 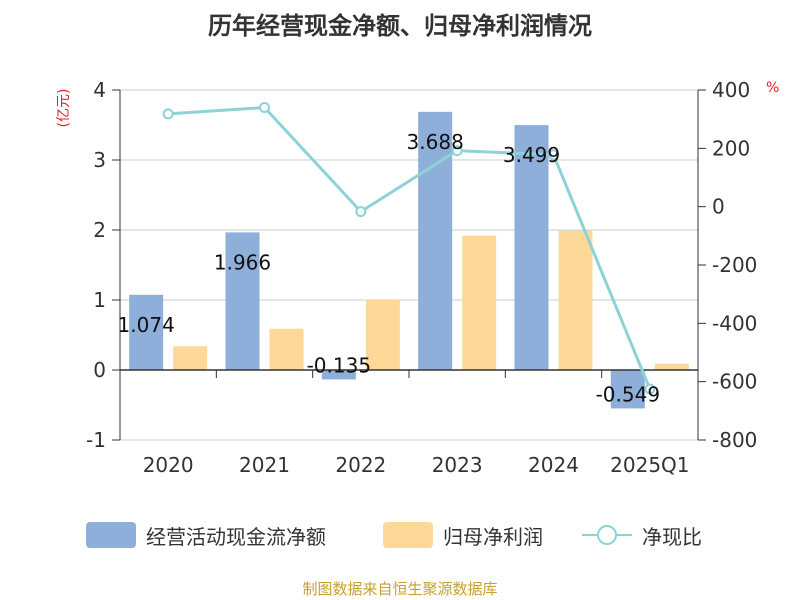 What do you see at coordinates (773, 88) in the screenshot?
I see `y-right-axis-unit: %` at bounding box center [773, 88].